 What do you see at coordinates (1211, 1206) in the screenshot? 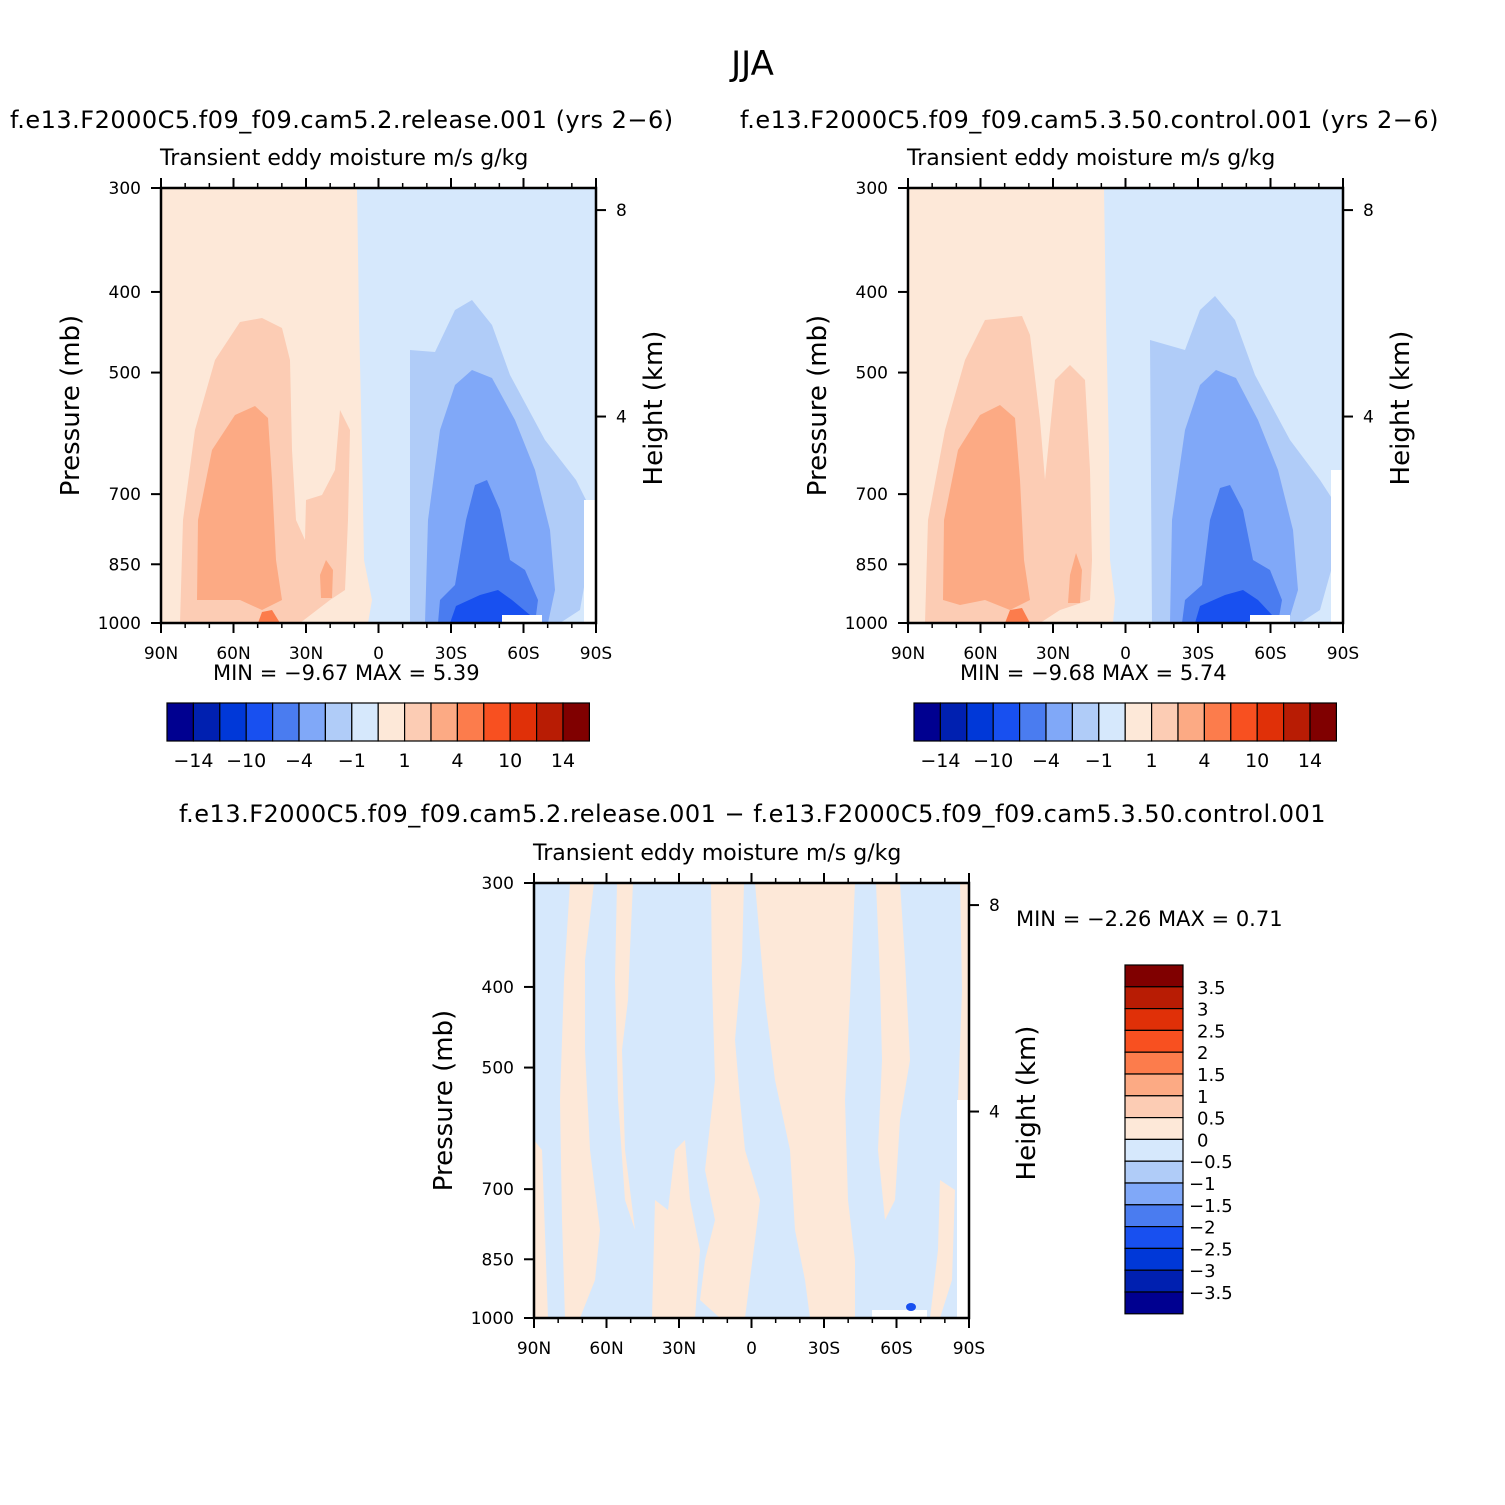
I see `colorbar-label: −1.5` at bounding box center [1211, 1206].